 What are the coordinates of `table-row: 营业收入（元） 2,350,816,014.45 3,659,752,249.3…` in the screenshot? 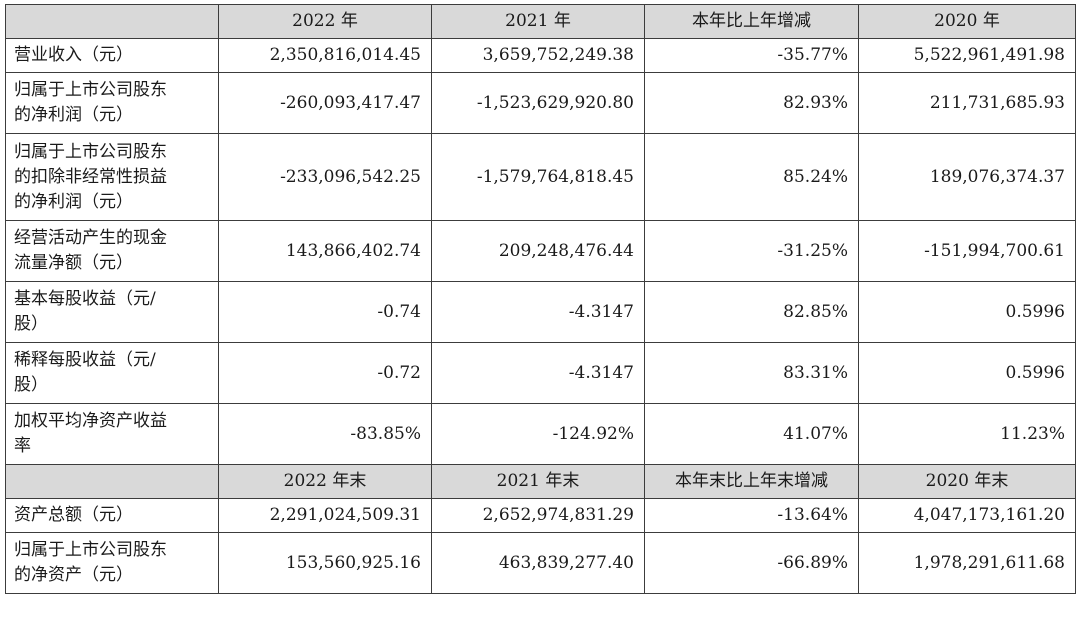 It's located at (540, 55).